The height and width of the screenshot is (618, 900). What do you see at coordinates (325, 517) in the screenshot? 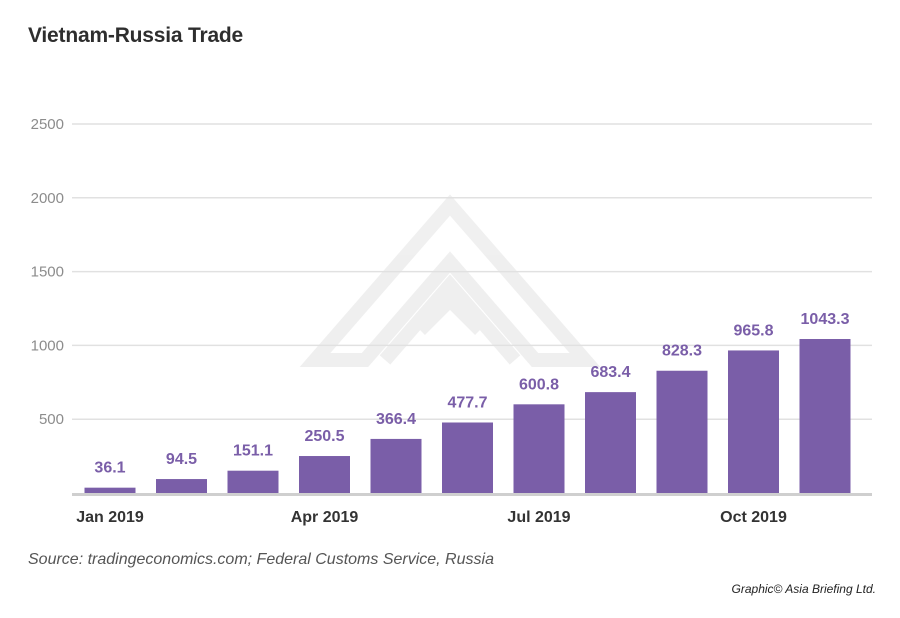
I see `x-tick-label: Apr 2019` at bounding box center [325, 517].